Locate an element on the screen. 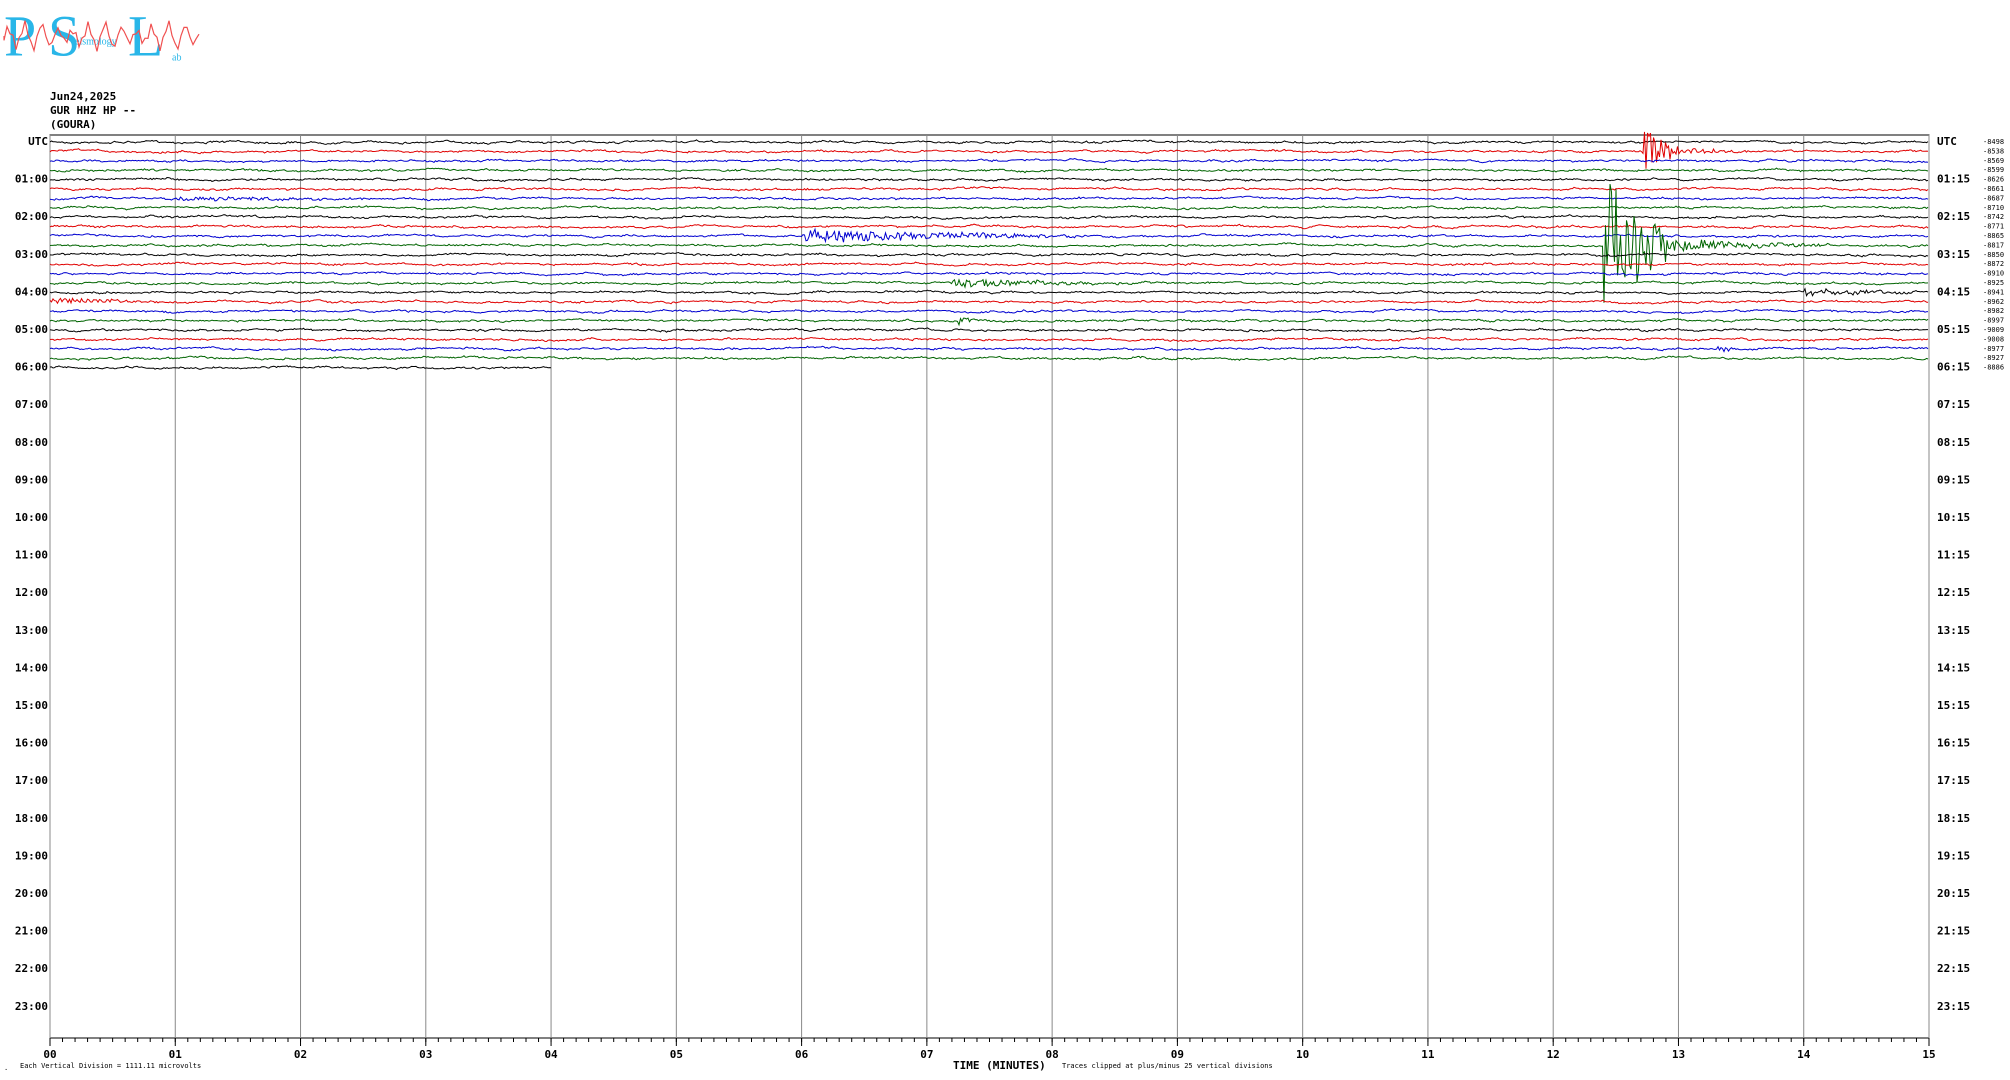 Image resolution: width=2010 pixels, height=1080 pixels. trace-offset: -8865 is located at coordinates (1993, 236).